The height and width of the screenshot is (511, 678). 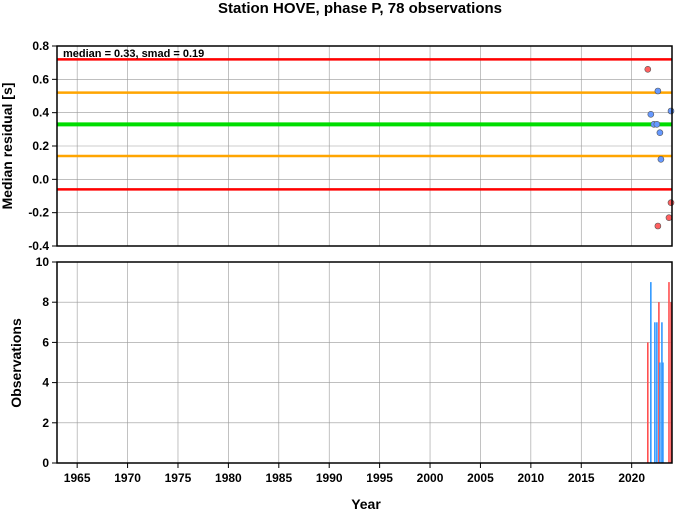 I want to click on x-tick-label: 1980, so click(x=228, y=478).